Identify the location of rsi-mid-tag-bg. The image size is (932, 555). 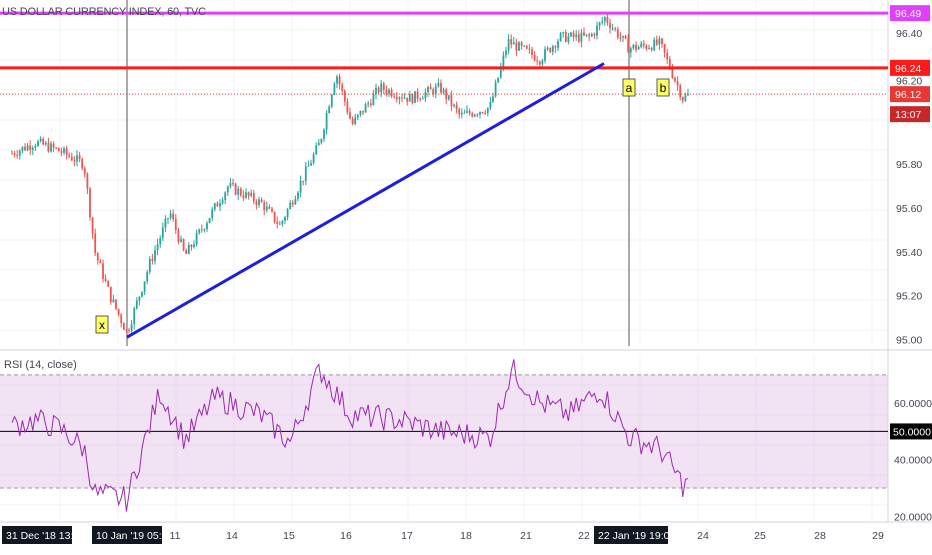
(911, 431).